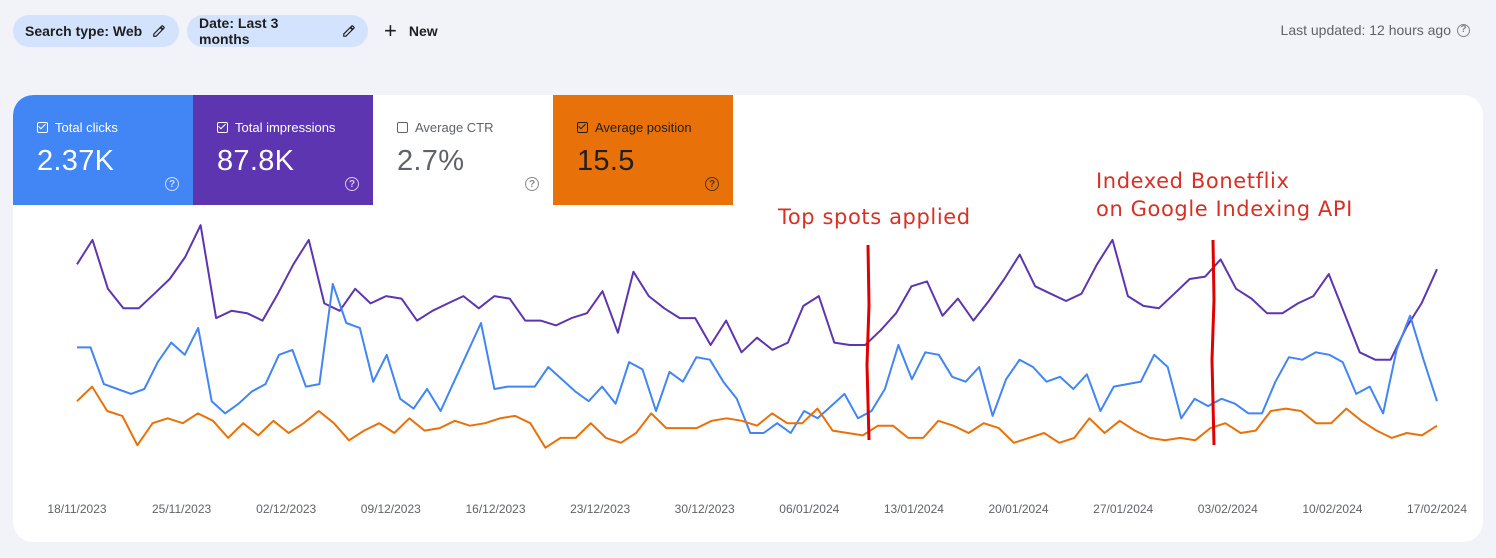 The width and height of the screenshot is (1496, 558). What do you see at coordinates (809, 509) in the screenshot?
I see `x-tick-label: 06/01/2024` at bounding box center [809, 509].